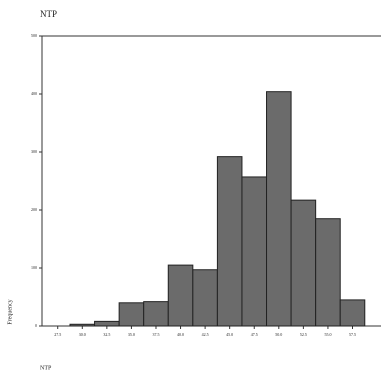  Describe the element at coordinates (34, 35) in the screenshot. I see `y-tick-label: 500` at that location.